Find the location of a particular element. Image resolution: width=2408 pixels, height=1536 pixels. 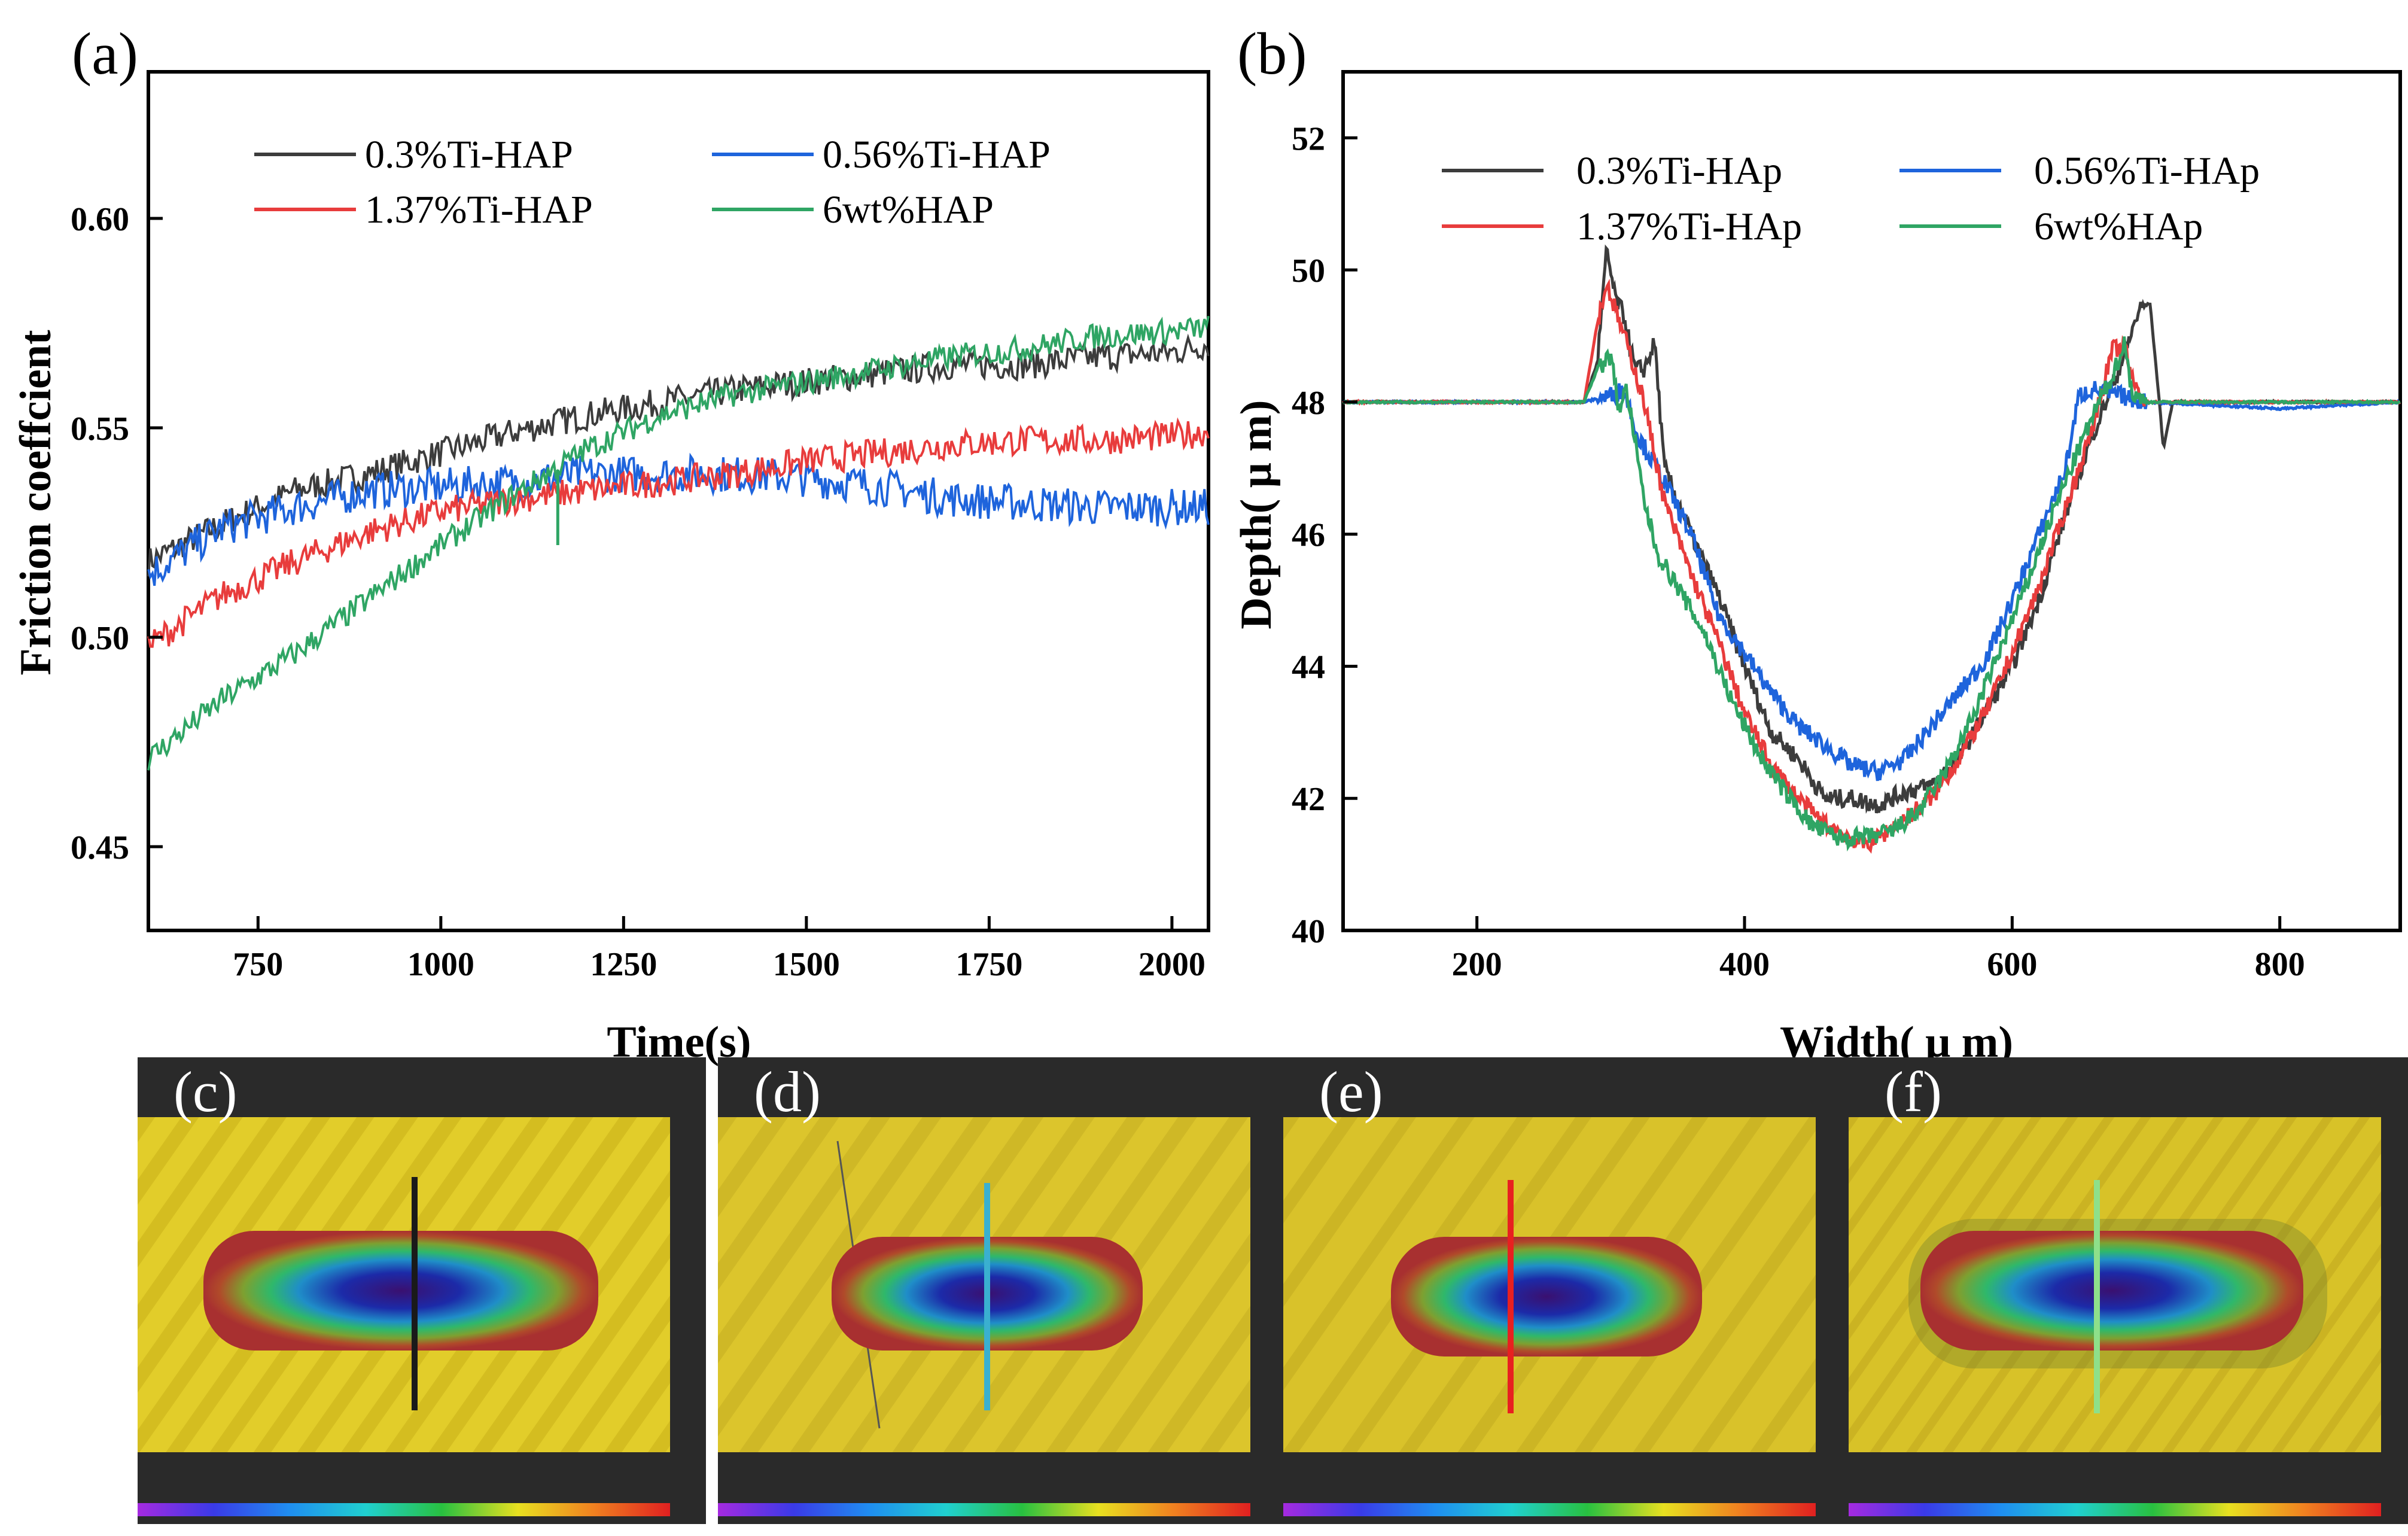

micrograph-f-label: (f) is located at coordinates (1913, 1092).